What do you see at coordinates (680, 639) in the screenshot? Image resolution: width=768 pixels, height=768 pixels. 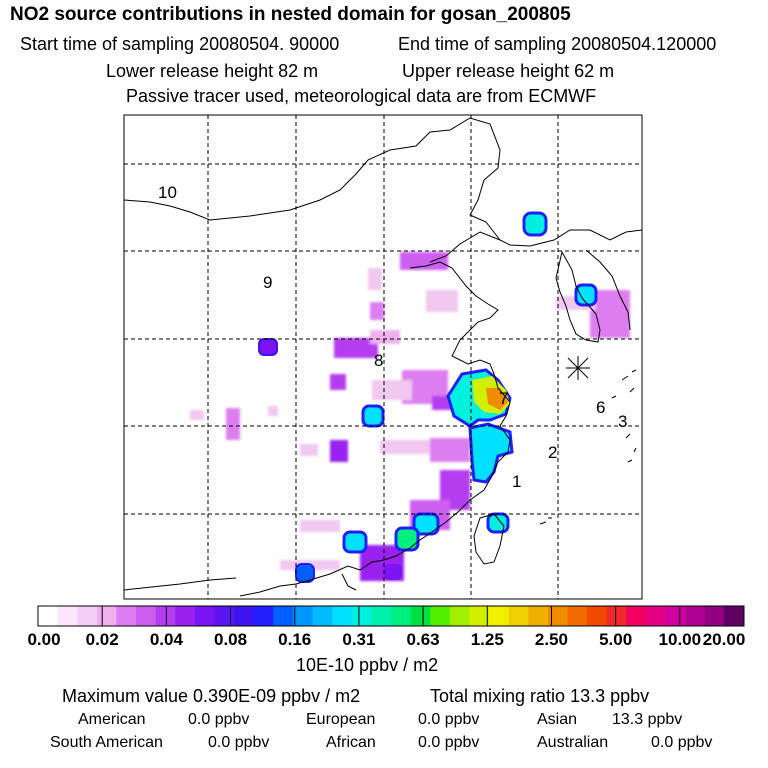 I see `scale-tick-label: 10.00` at bounding box center [680, 639].